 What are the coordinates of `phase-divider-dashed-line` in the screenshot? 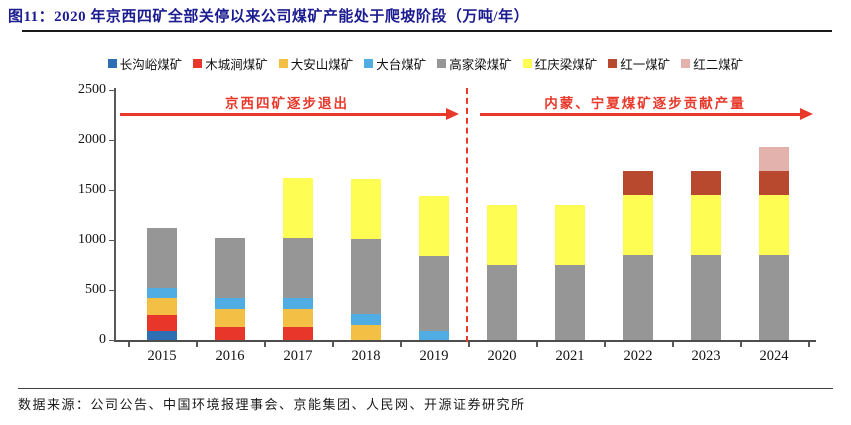 It's located at (467, 215).